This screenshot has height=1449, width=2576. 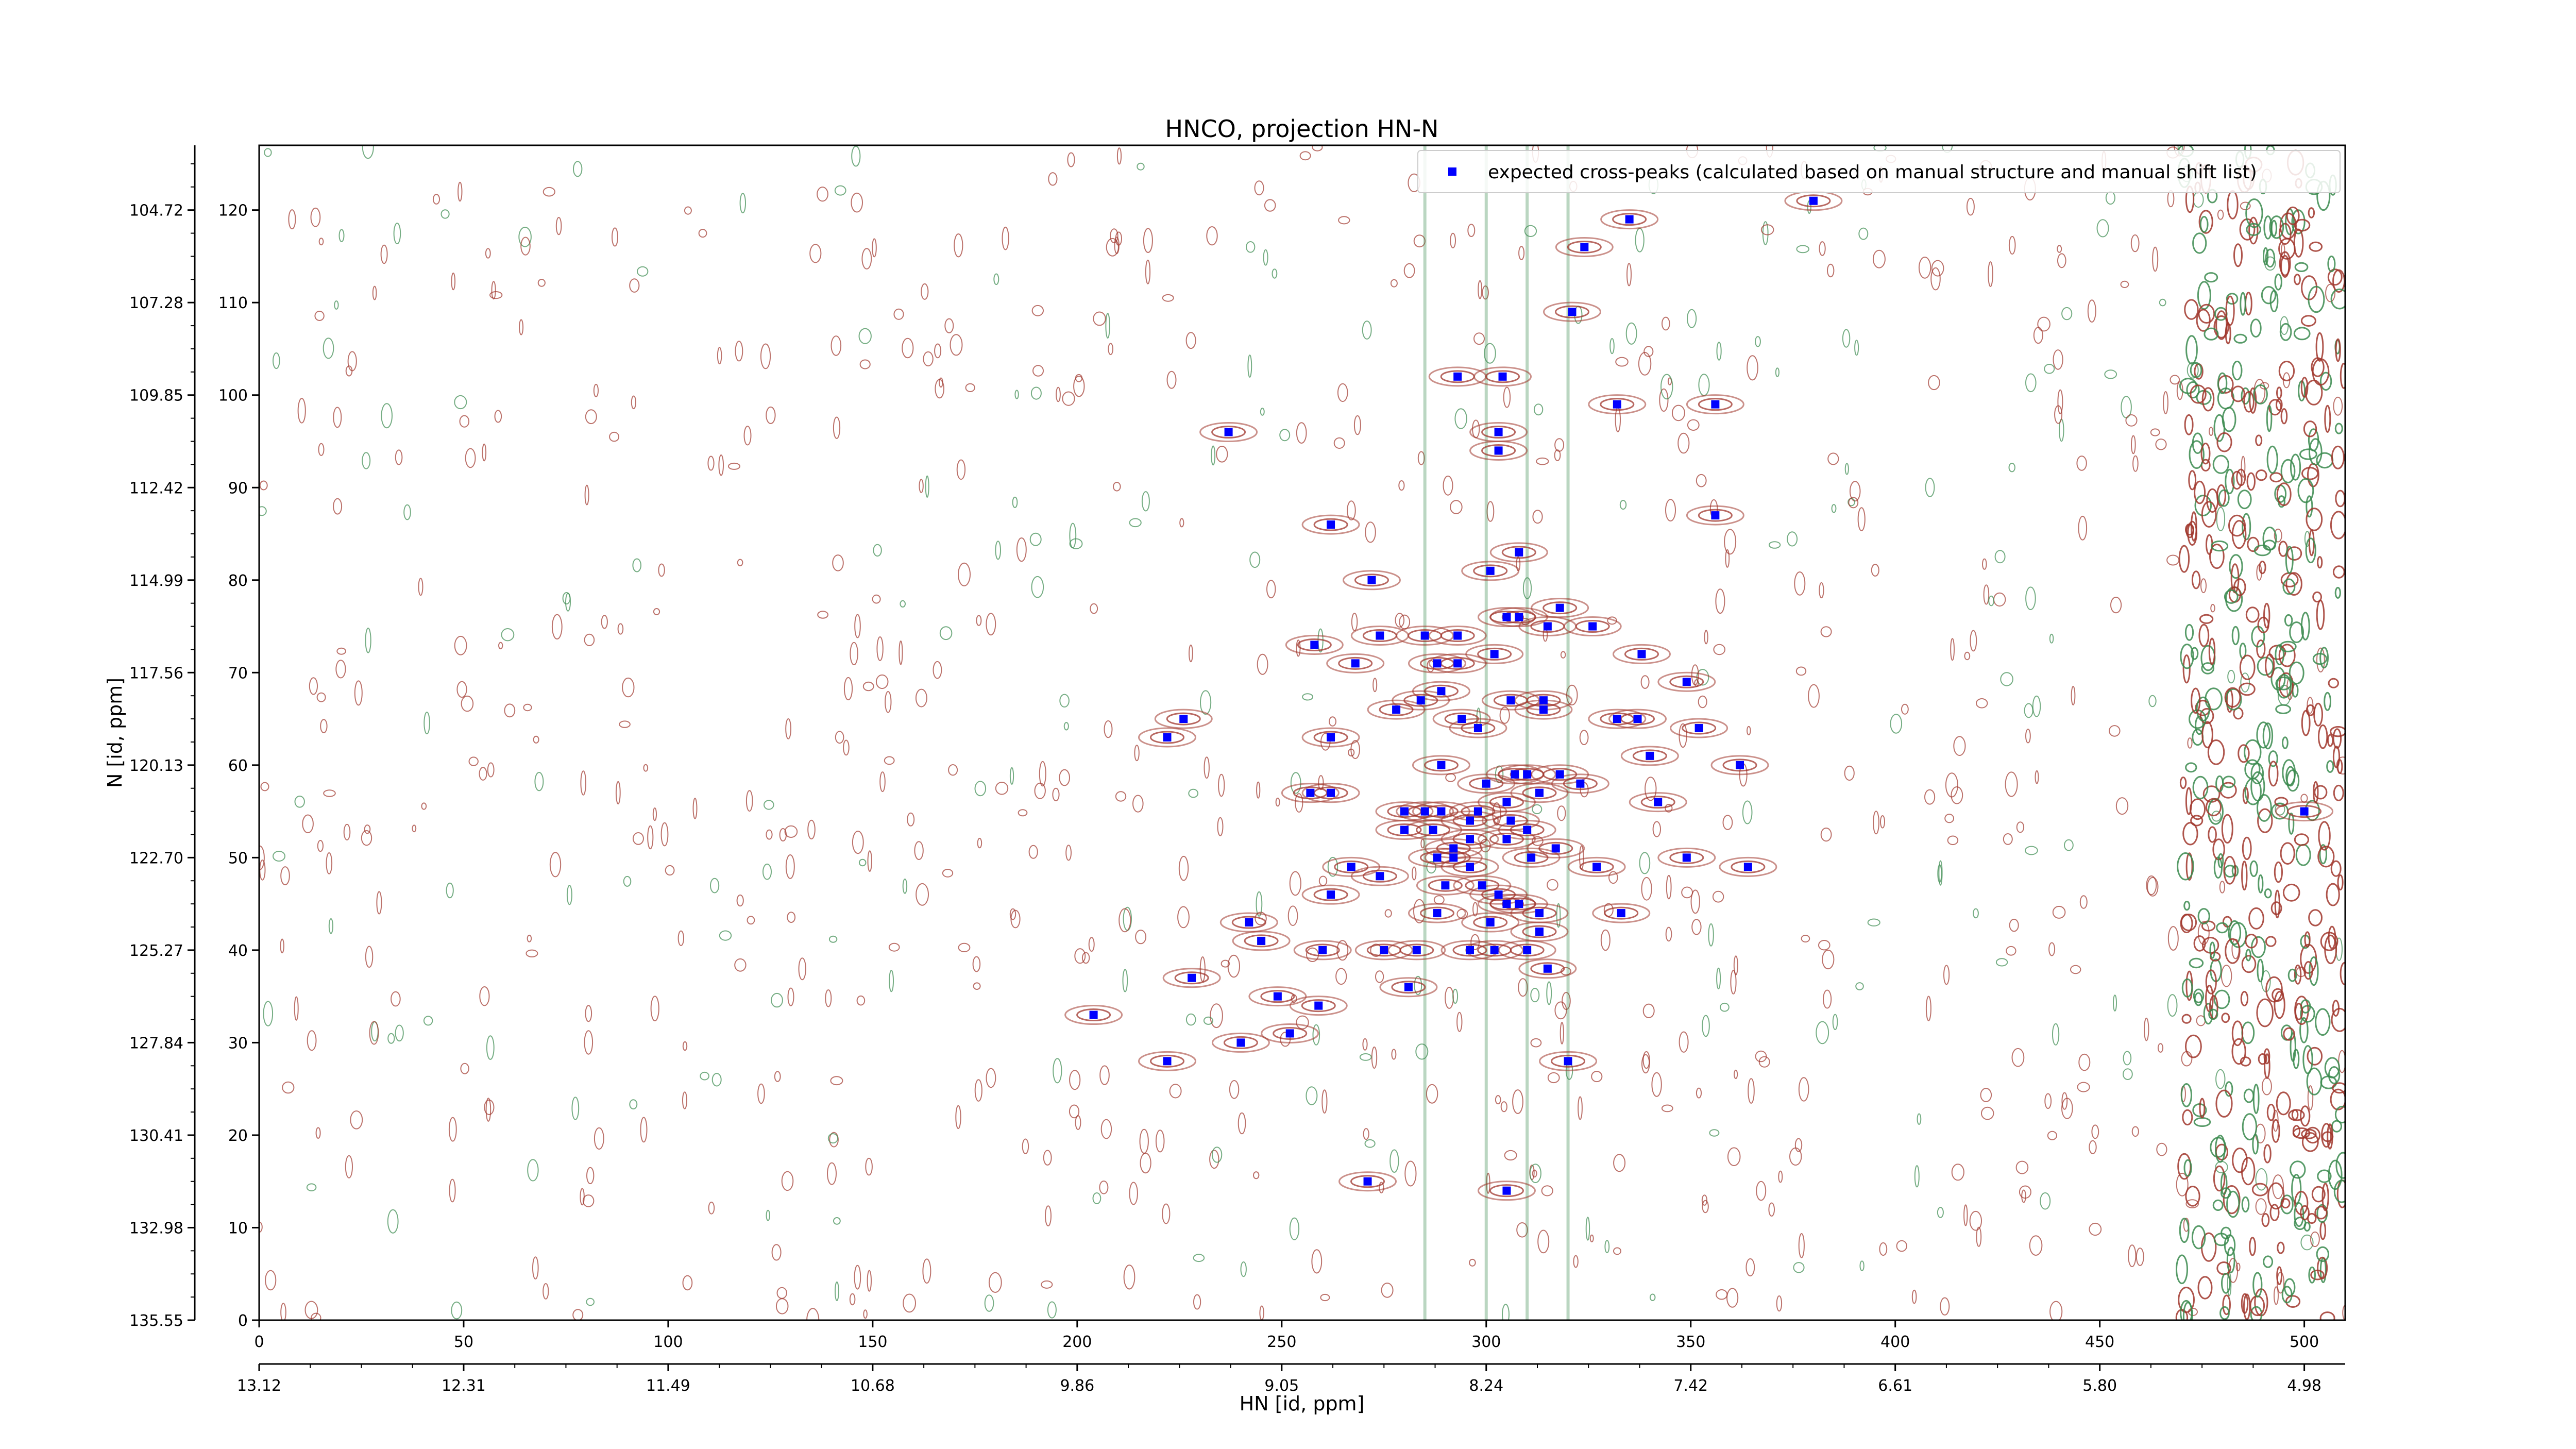 What do you see at coordinates (668, 1342) in the screenshot?
I see `x-index-tick-label: 100` at bounding box center [668, 1342].